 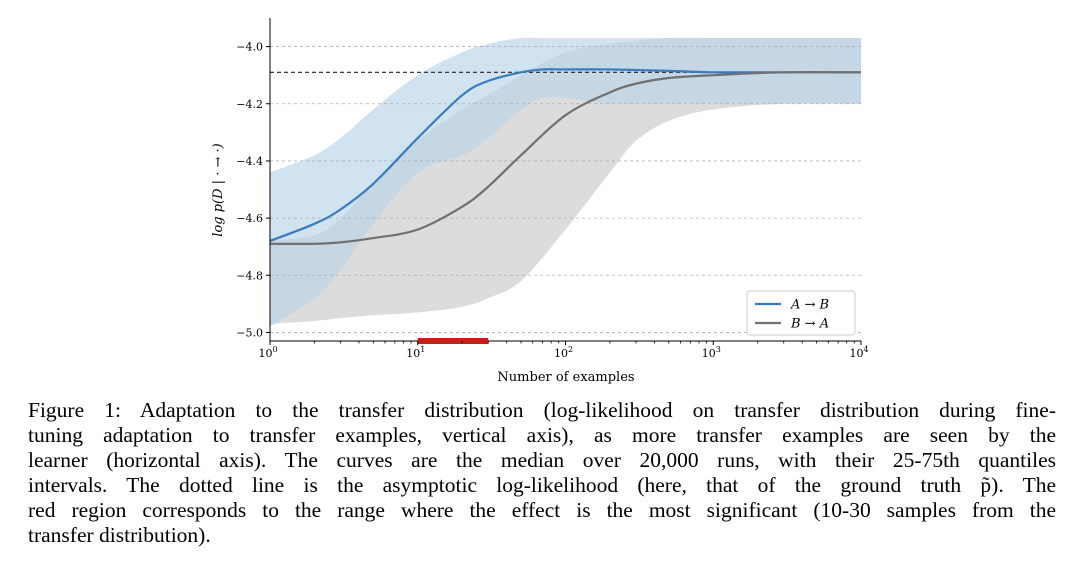 What do you see at coordinates (267, 352) in the screenshot?
I see `x-tick-label: 10⁰` at bounding box center [267, 352].